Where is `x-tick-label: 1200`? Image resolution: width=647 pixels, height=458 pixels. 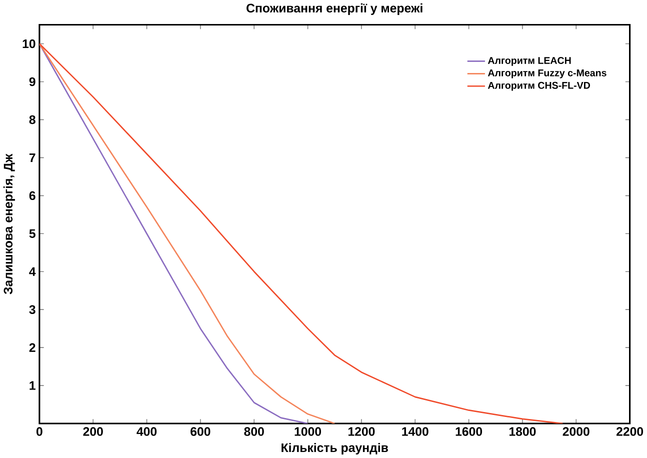 x-tick-label: 1200 is located at coordinates (361, 431).